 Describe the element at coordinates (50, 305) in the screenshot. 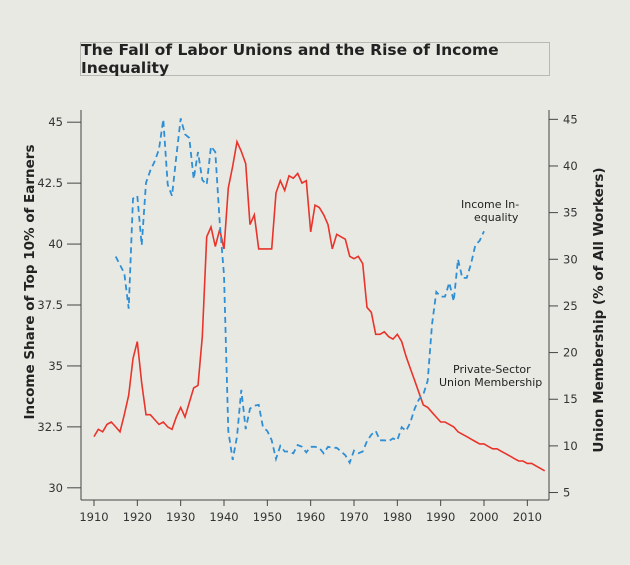

I see `y-left-tick-label: 37.5` at that location.